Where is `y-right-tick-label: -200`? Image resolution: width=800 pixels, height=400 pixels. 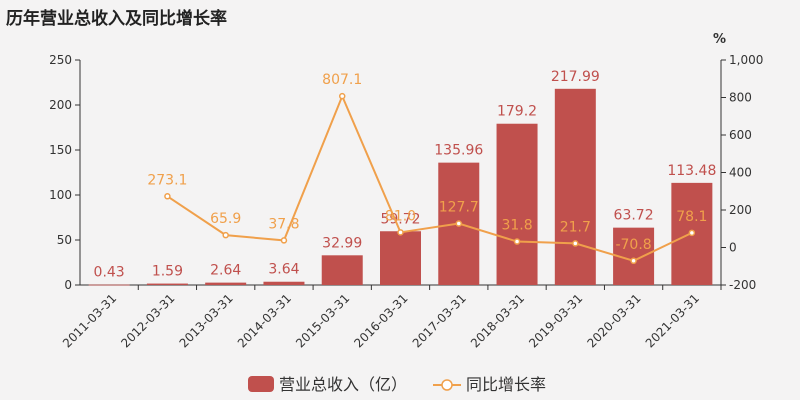
y-right-tick-label: -200 is located at coordinates (742, 285).